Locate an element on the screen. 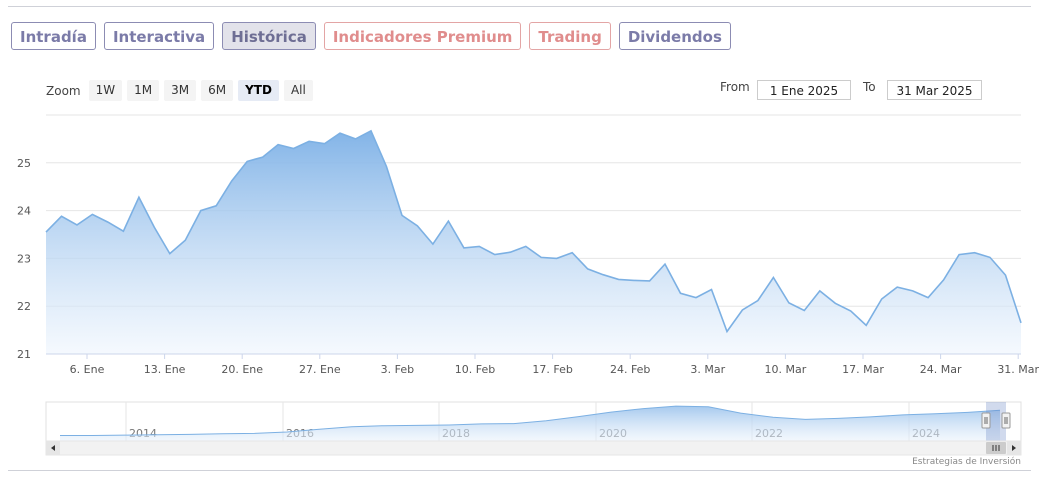 This screenshot has width=1039, height=484. range-from-label: From is located at coordinates (735, 87).